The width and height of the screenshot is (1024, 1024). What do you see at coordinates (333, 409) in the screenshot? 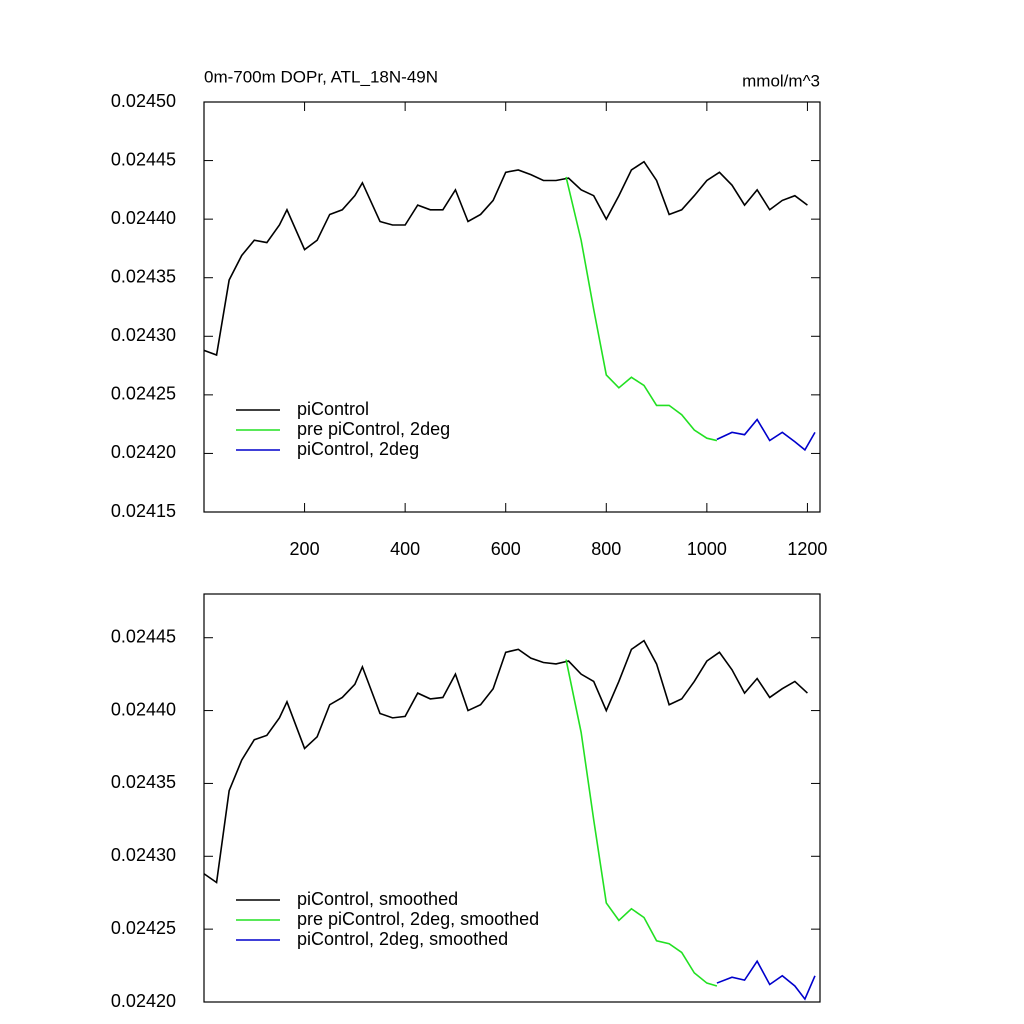
I see `legend-label: piControl` at bounding box center [333, 409].